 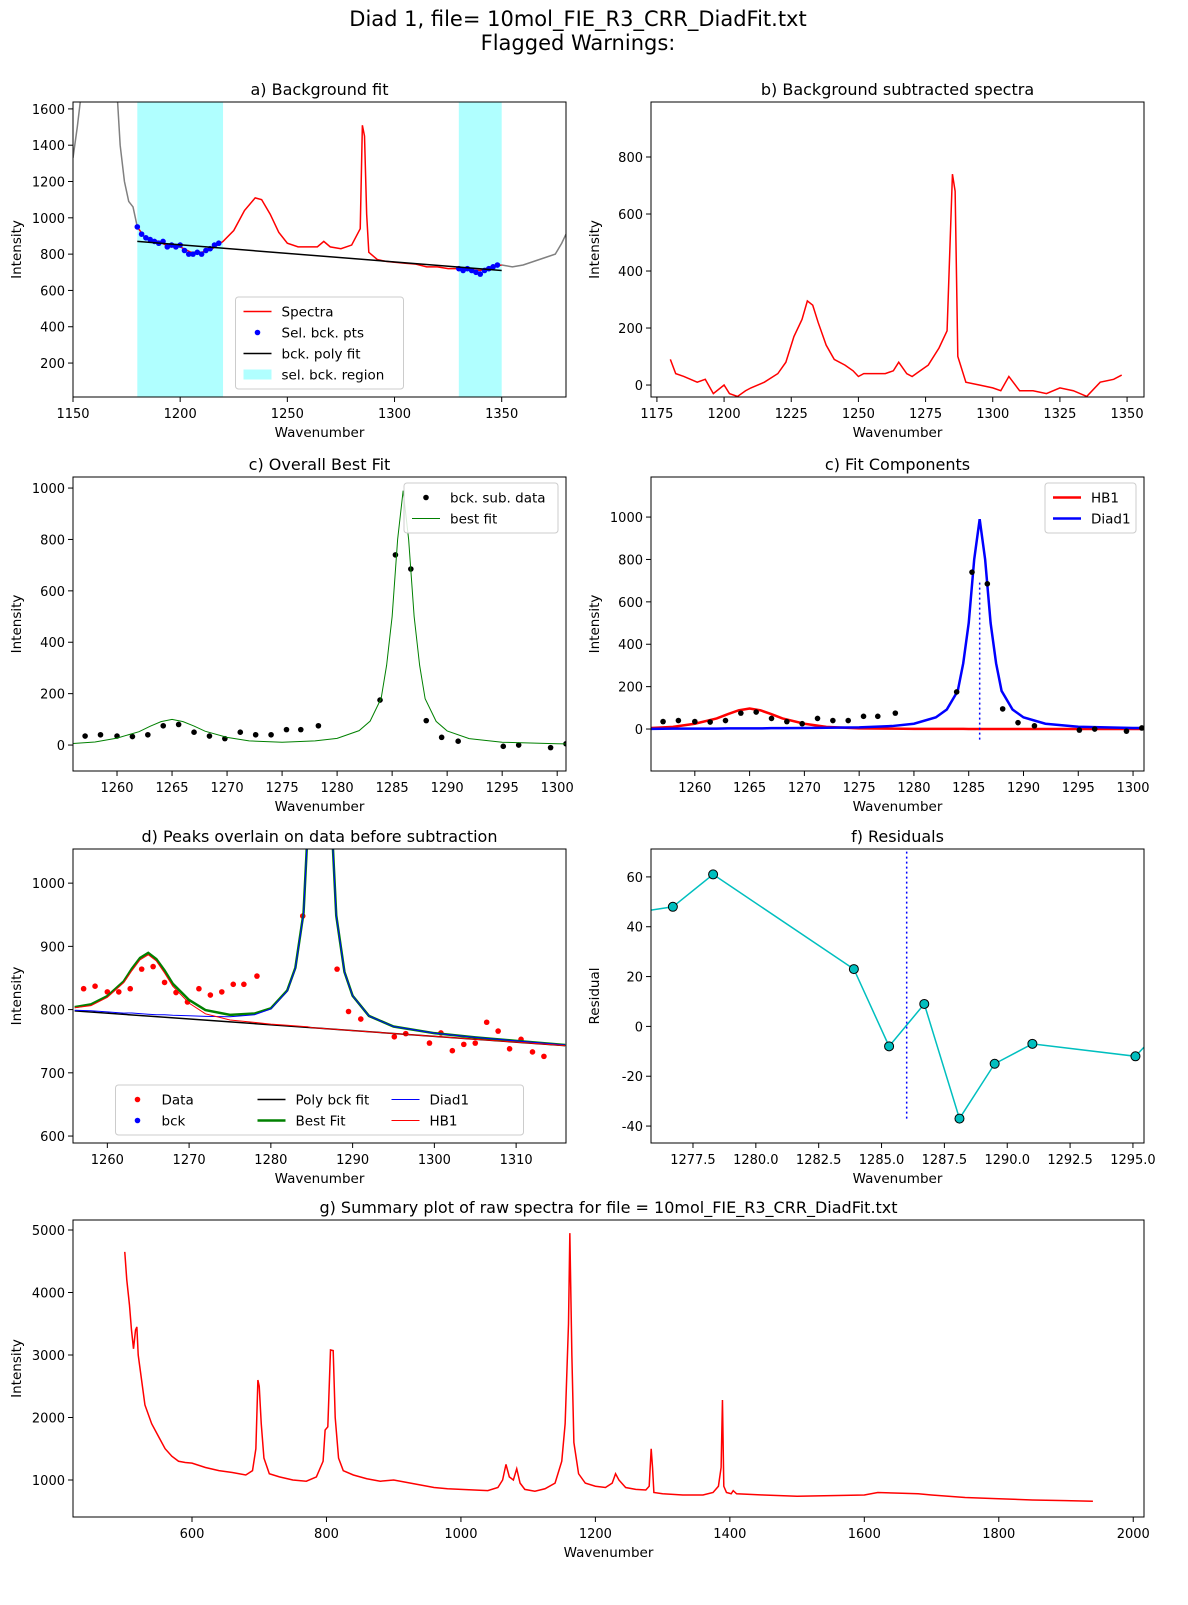 What do you see at coordinates (460, 1534) in the screenshot?
I see `x-tick-label: 1000` at bounding box center [460, 1534].